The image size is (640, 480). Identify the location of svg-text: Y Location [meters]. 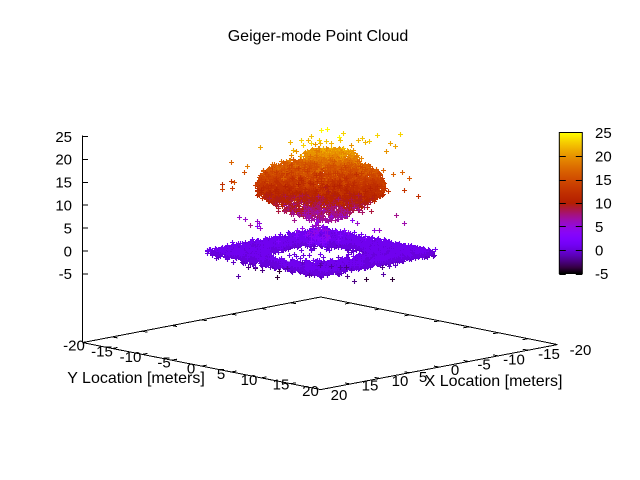
(136, 378).